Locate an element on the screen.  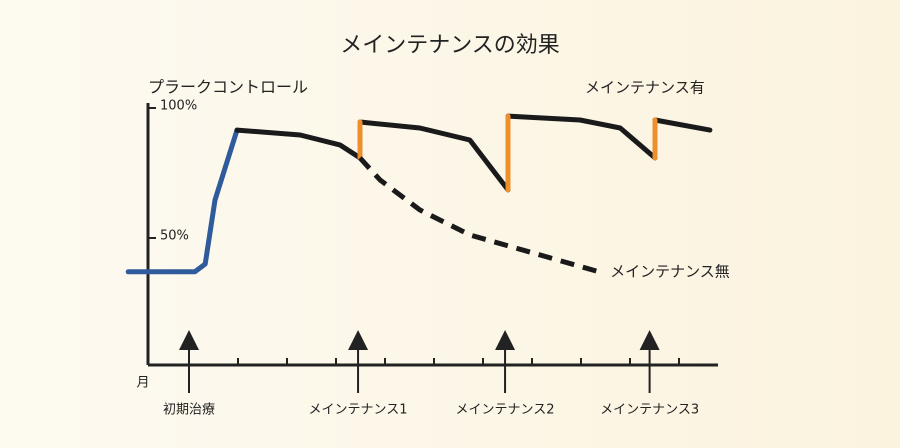
event-label: 初期治療 is located at coordinates (189, 410).